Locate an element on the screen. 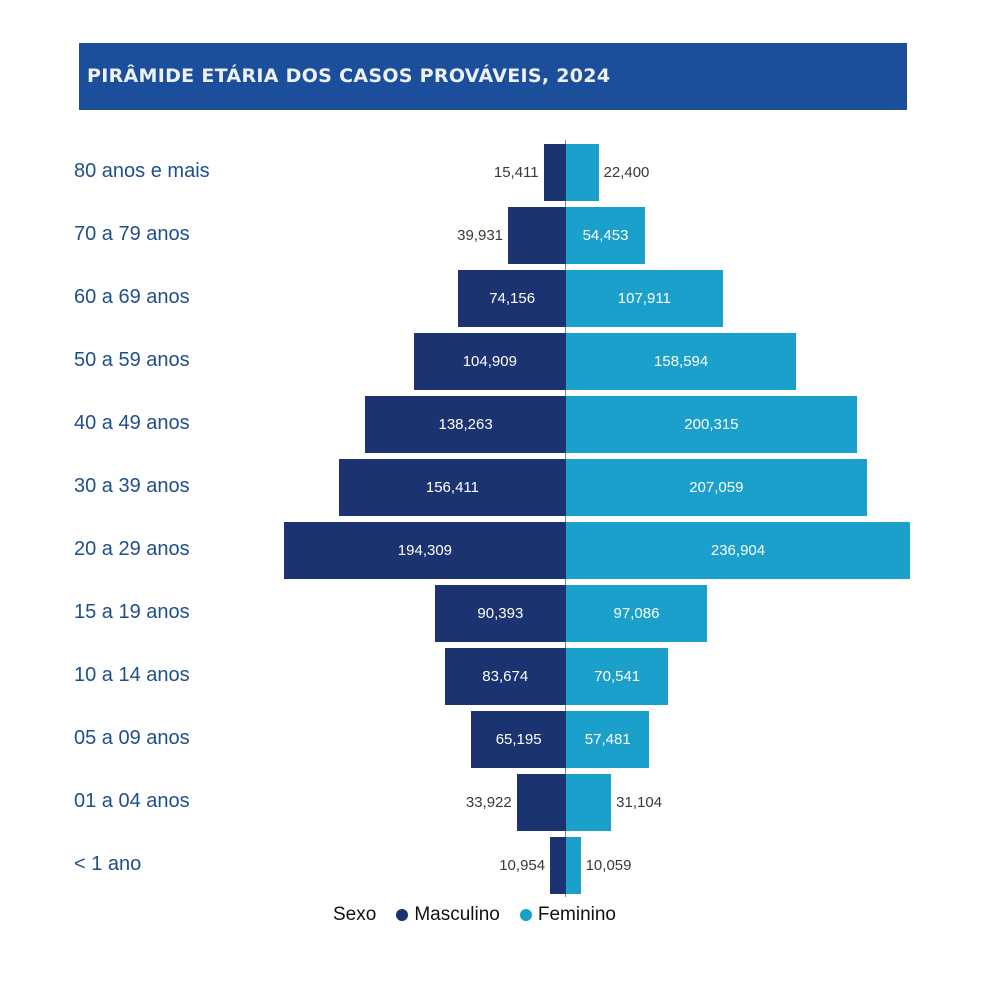 This screenshot has width=1000, height=981. legend: Sexo Masculino Feminino is located at coordinates (474, 915).